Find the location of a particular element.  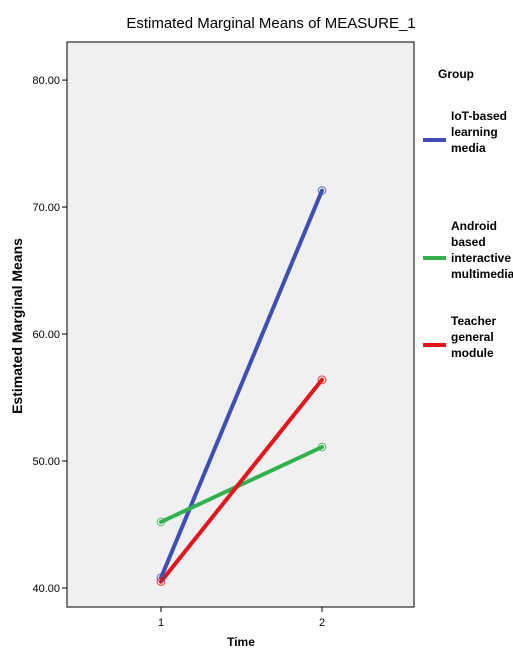

legend-title: Group is located at coordinates (456, 74).